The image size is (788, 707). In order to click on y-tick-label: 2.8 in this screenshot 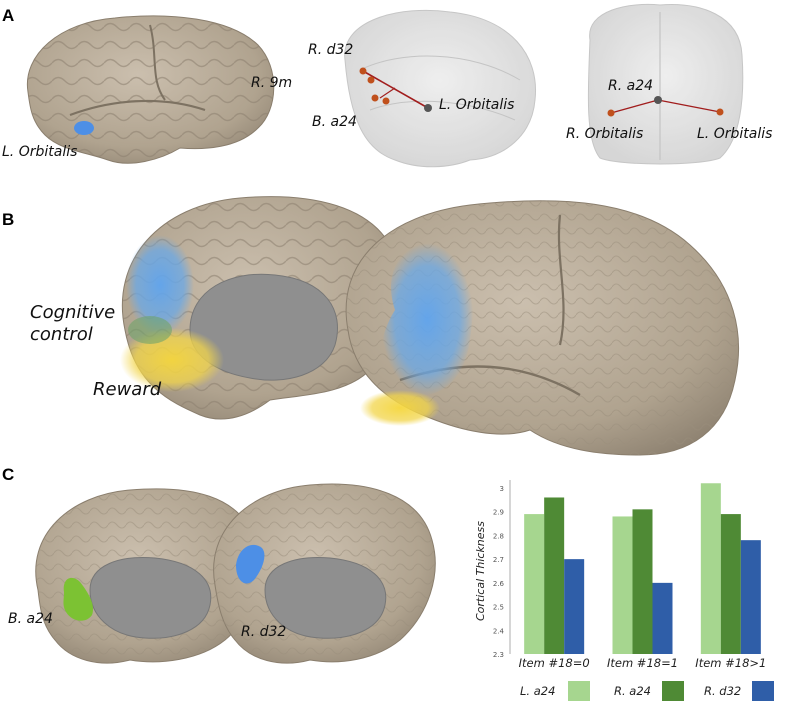, I will do `click(498, 536)`.